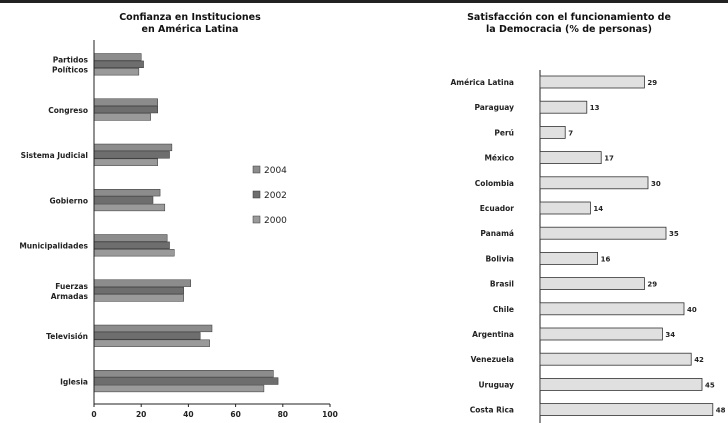 This screenshot has width=728, height=423. What do you see at coordinates (483, 82) in the screenshot?
I see `category-label-0: América Latina` at bounding box center [483, 82].